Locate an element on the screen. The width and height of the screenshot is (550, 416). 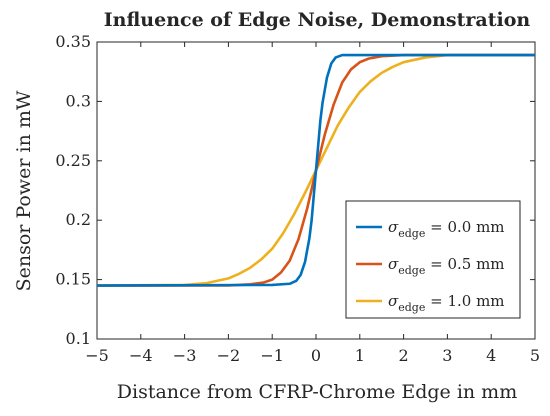
y-tick-label: 0.35 is located at coordinates (73, 41).